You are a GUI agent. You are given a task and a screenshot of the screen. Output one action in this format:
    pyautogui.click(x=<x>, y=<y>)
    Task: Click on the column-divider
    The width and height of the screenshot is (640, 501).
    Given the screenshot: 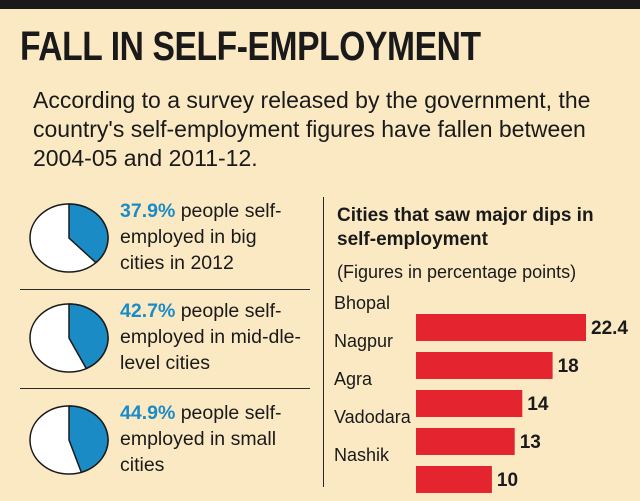 What is the action you would take?
    pyautogui.click(x=323, y=342)
    